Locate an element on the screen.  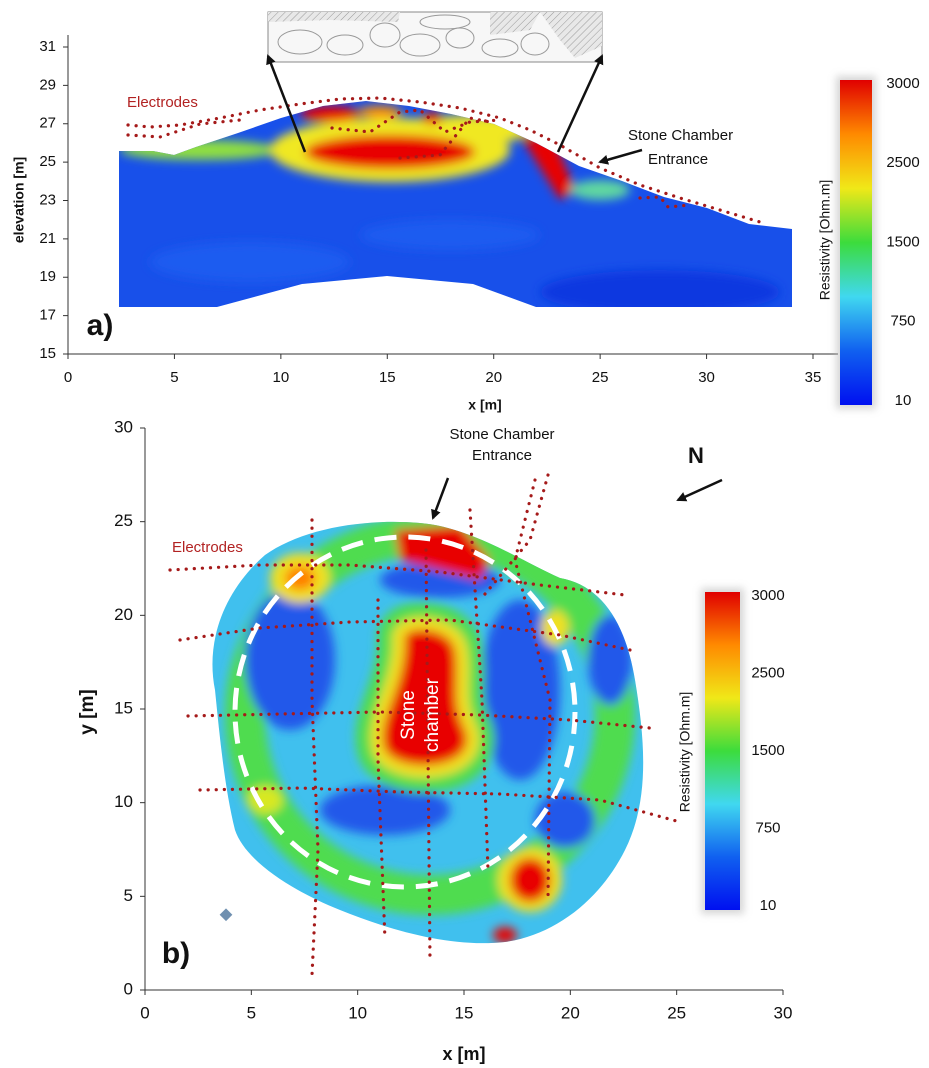
annotation: chamber is located at coordinates (432, 714).